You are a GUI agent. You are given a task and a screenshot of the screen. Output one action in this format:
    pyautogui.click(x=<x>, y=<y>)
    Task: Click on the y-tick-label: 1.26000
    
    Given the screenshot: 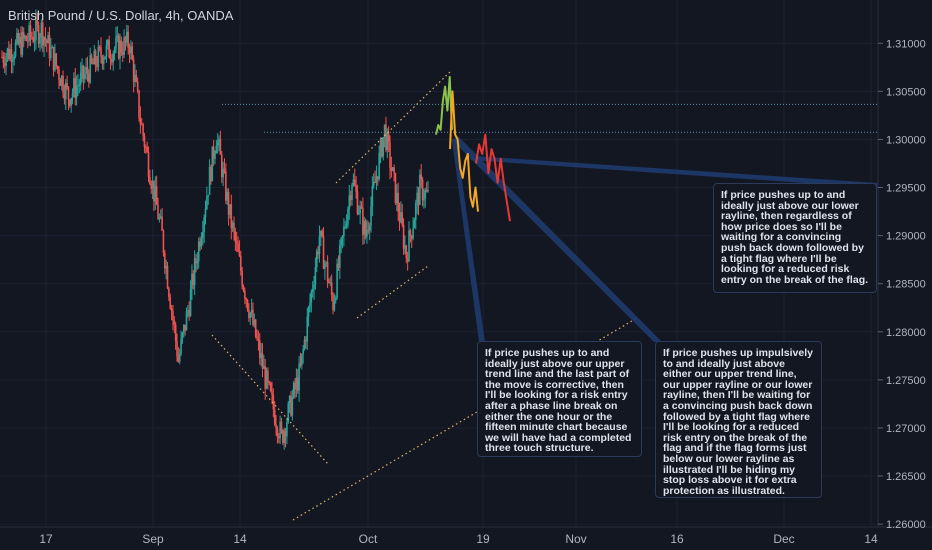 What is the action you would take?
    pyautogui.click(x=906, y=525)
    